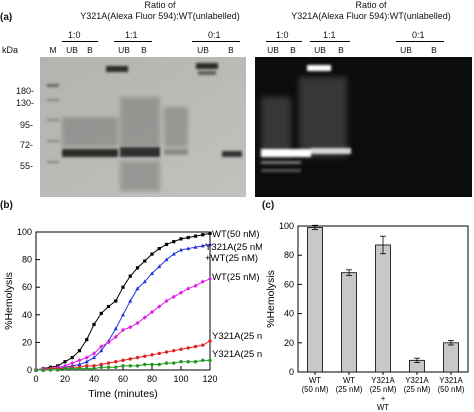 The image size is (474, 412). I want to click on marker-label: 130-, so click(25, 103).